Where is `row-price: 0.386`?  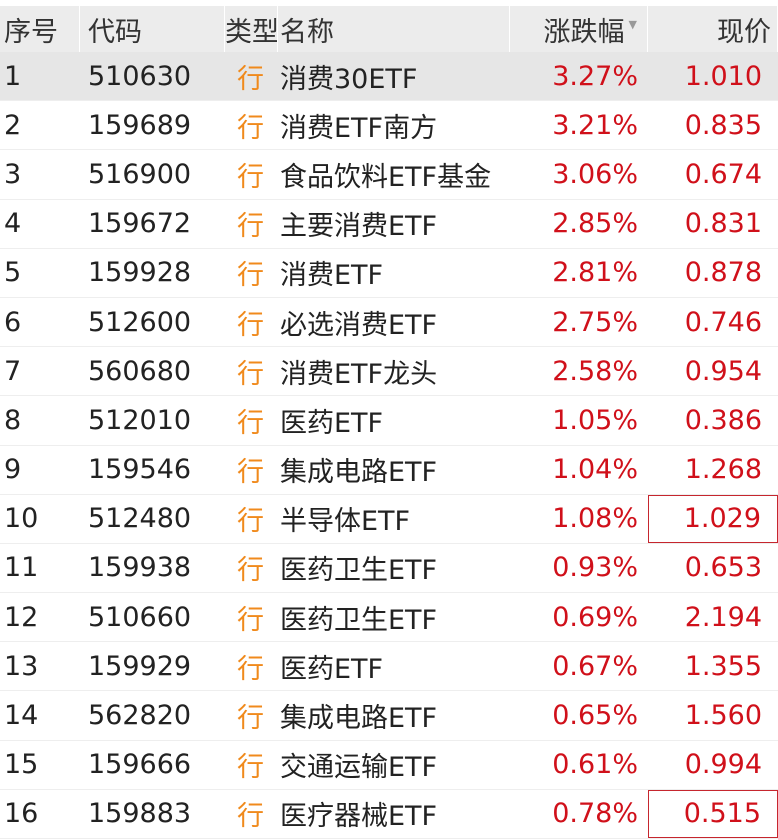 row-price: 0.386 is located at coordinates (723, 420).